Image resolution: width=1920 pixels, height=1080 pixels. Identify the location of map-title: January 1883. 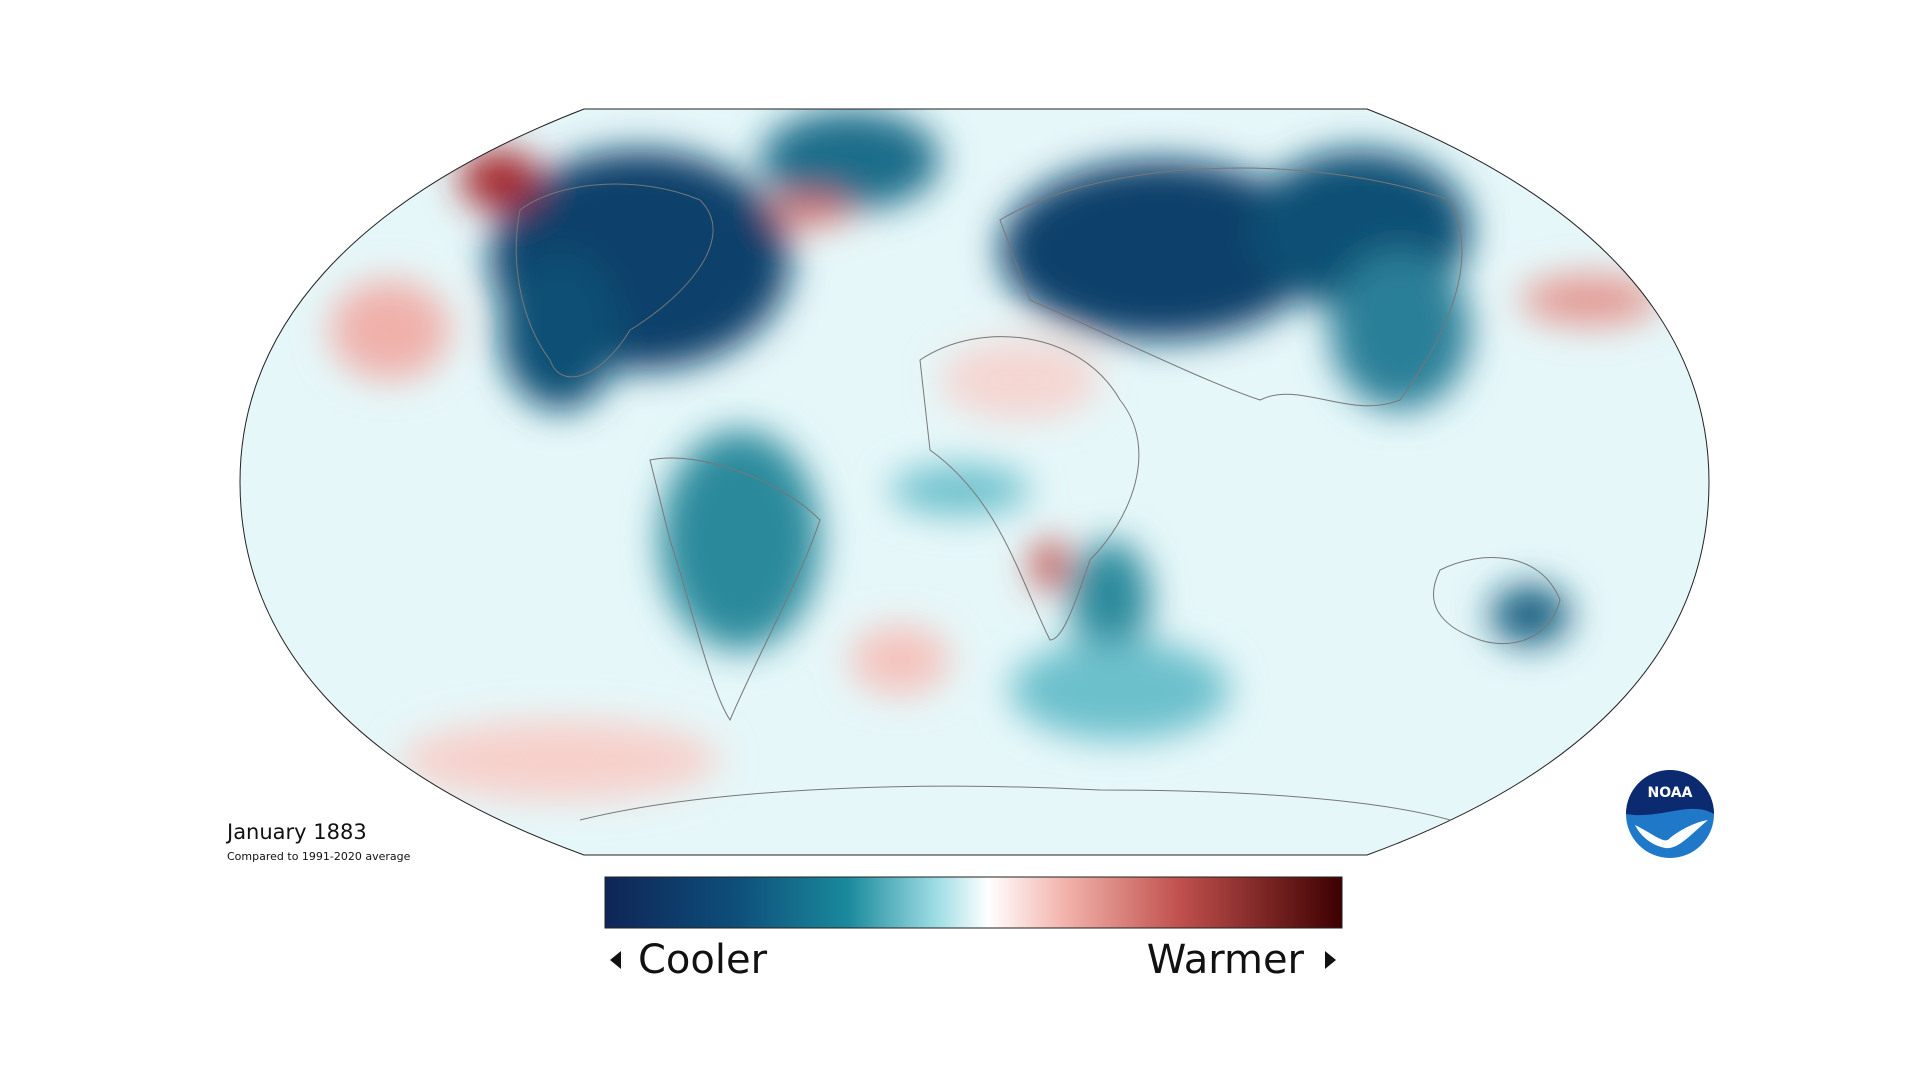
(296, 832).